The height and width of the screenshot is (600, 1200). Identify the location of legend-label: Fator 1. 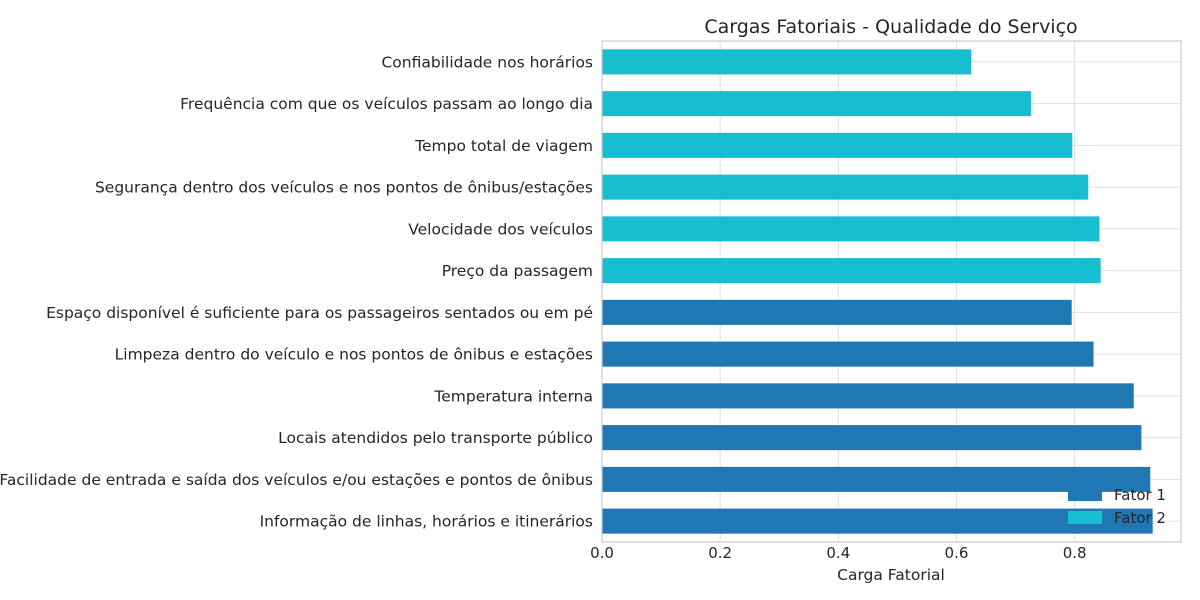
(1140, 495).